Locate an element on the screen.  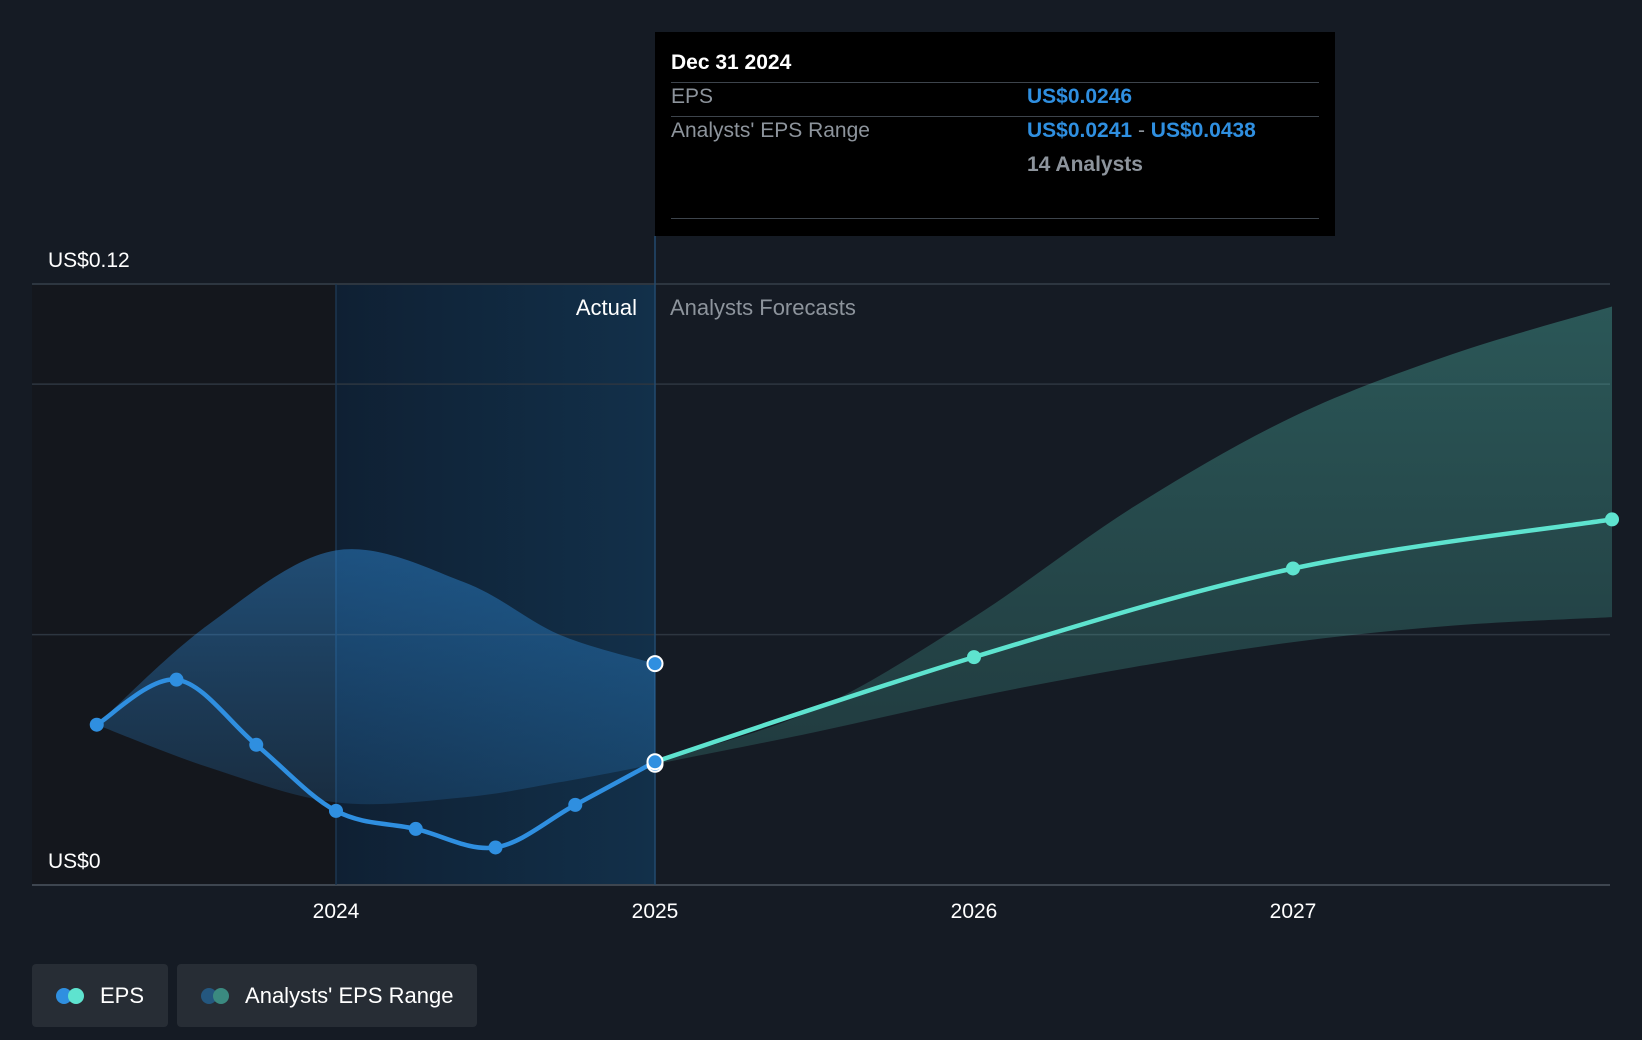
chart-legend: EPS Analysts' EPS Range is located at coordinates (255, 995).